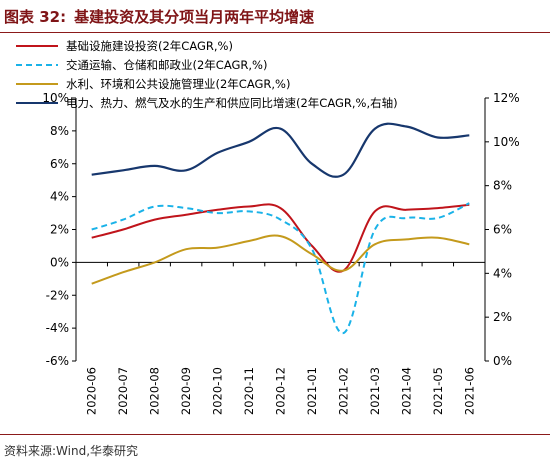 This screenshot has width=550, height=471. Describe the element at coordinates (502, 361) in the screenshot. I see `y-right-tick-label: 0%` at that location.